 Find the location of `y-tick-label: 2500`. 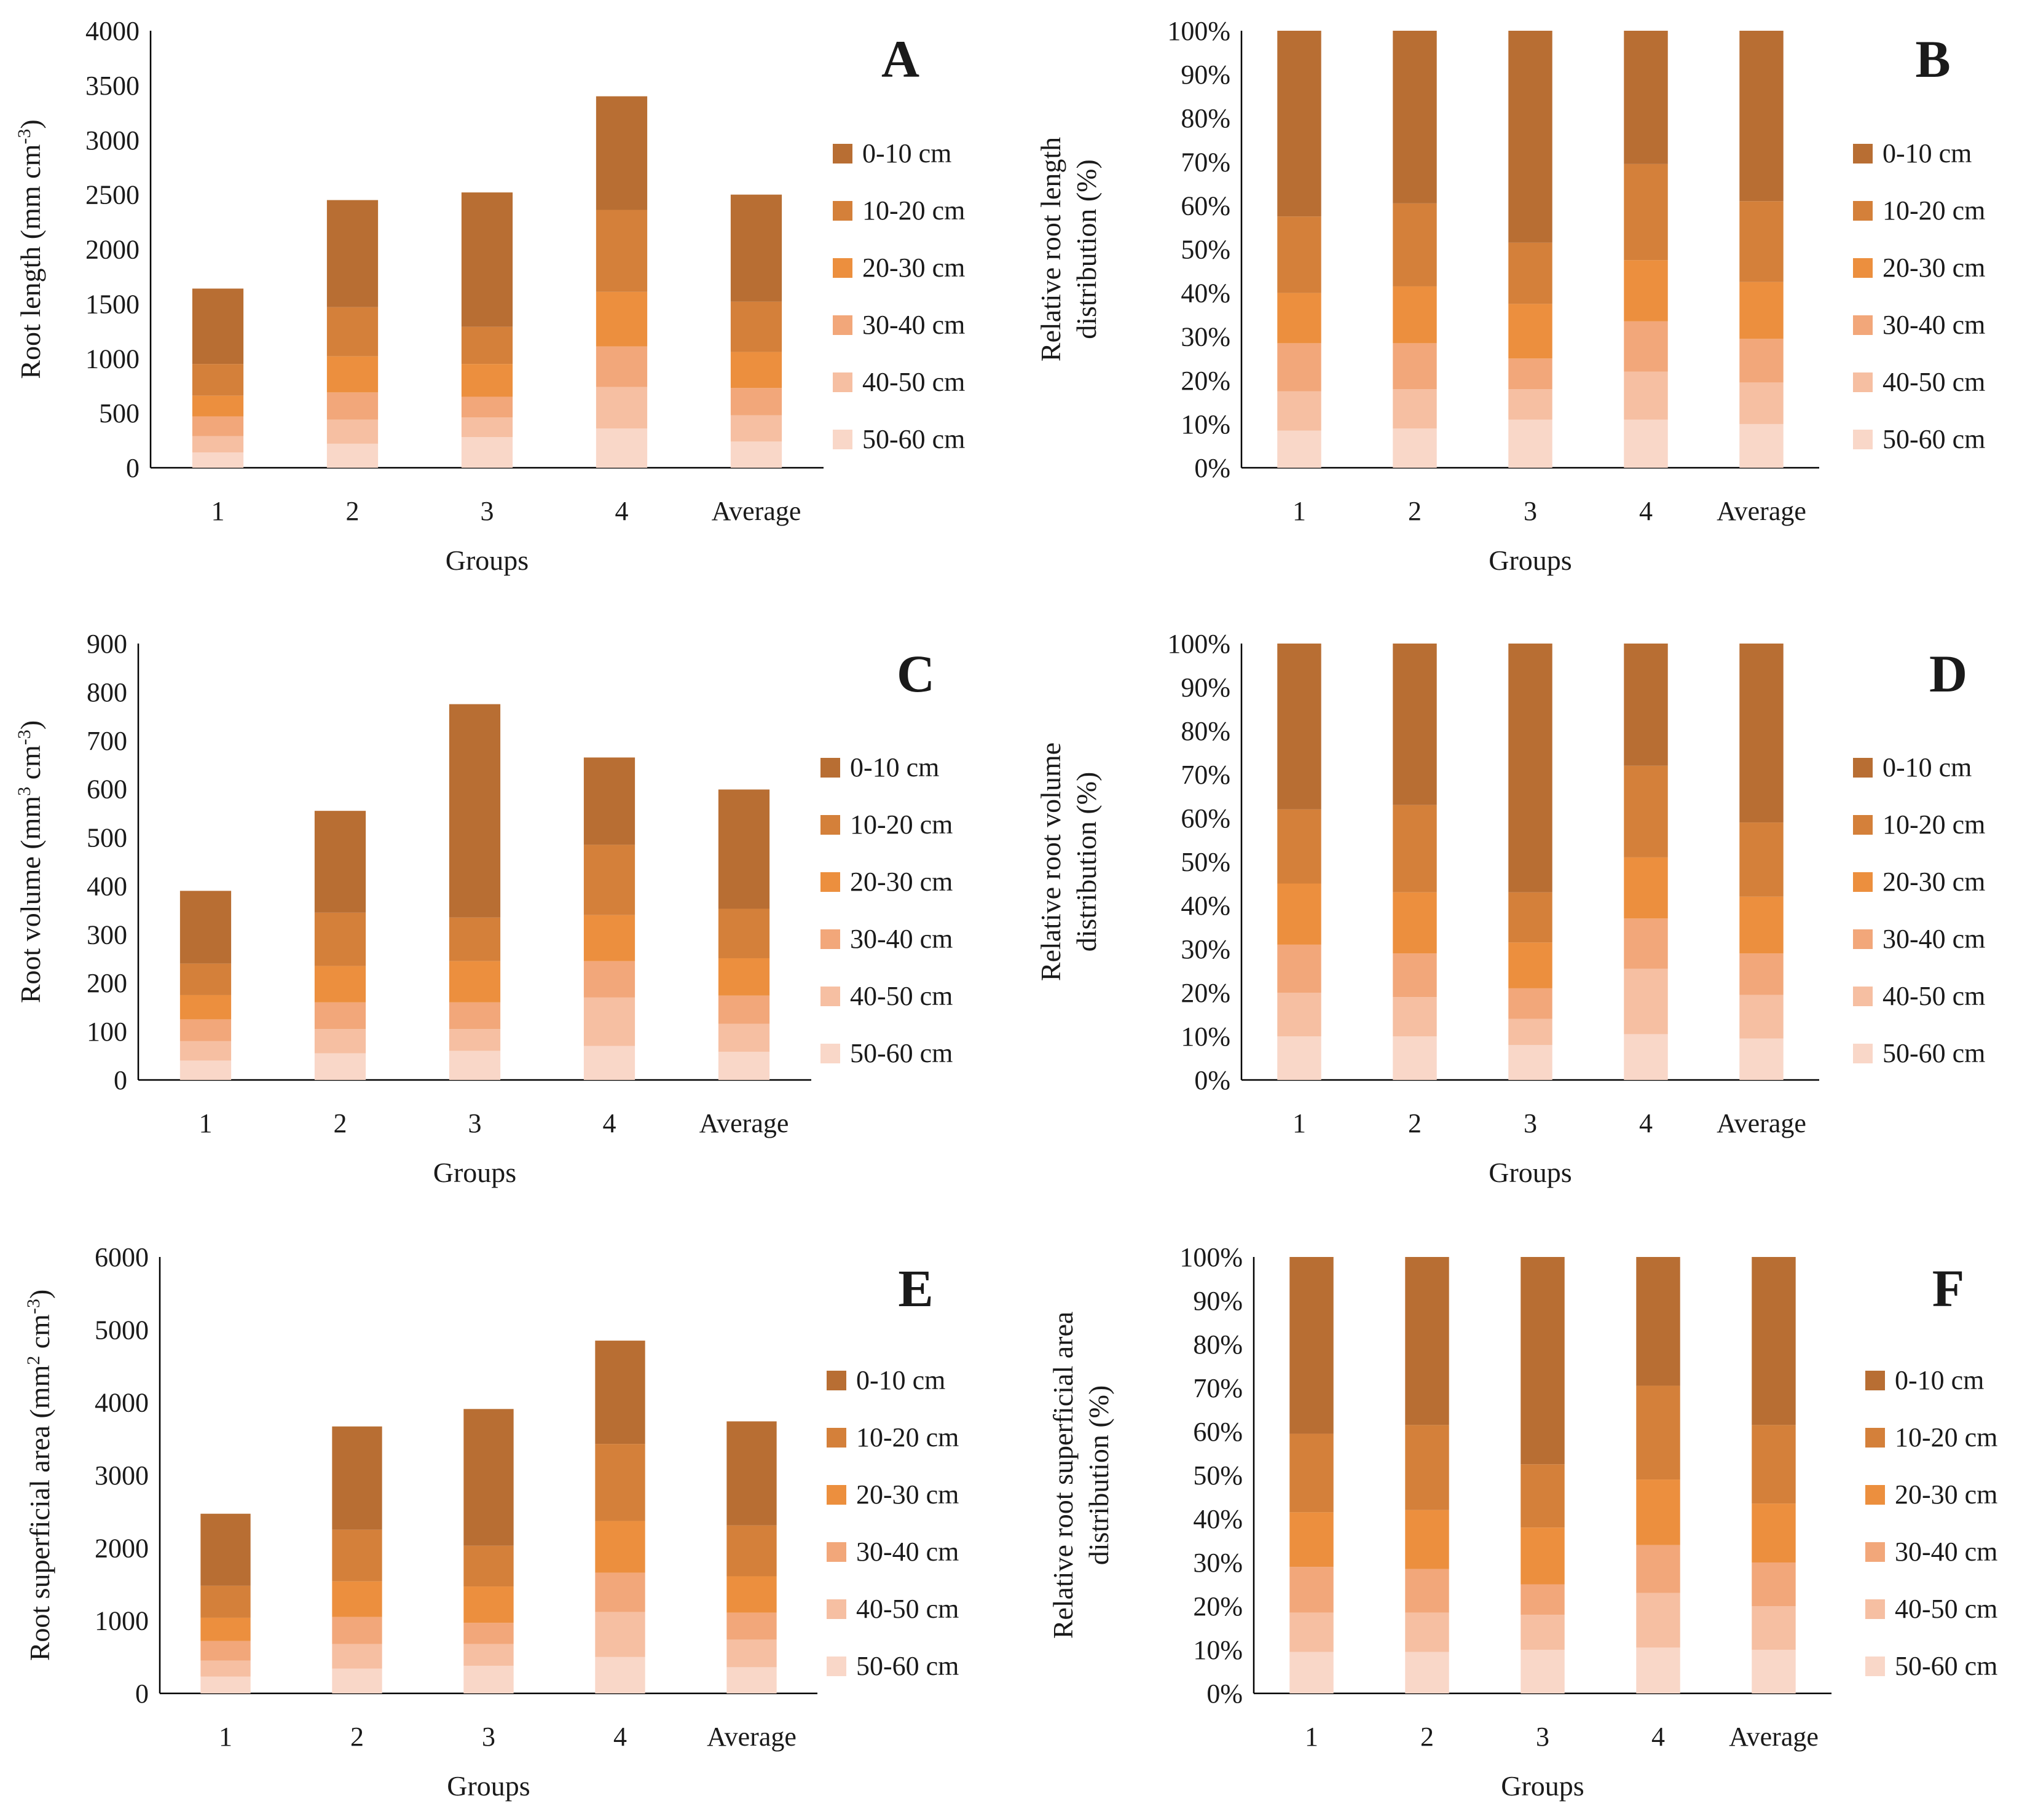

y-tick-label: 2500 is located at coordinates (112, 195).